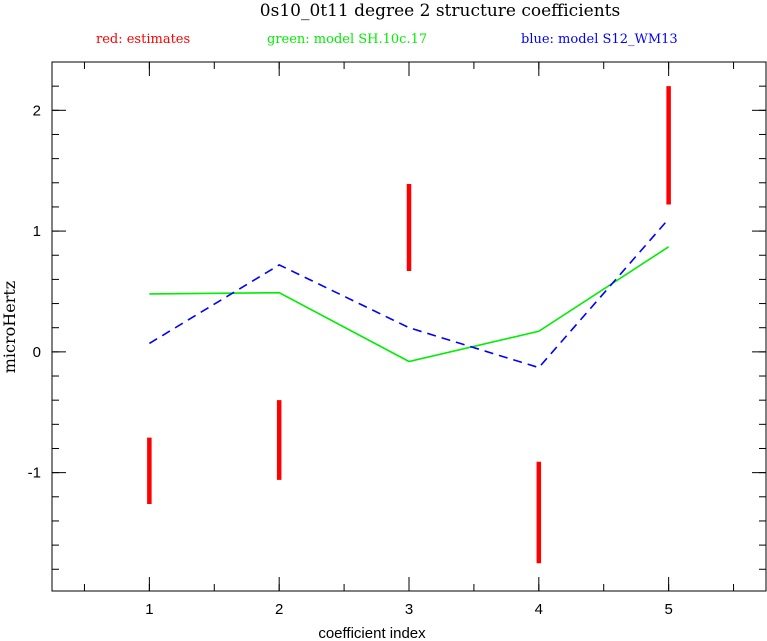  What do you see at coordinates (347, 39) in the screenshot?
I see `legend-entry-green-model: green: model SH.10c.17` at bounding box center [347, 39].